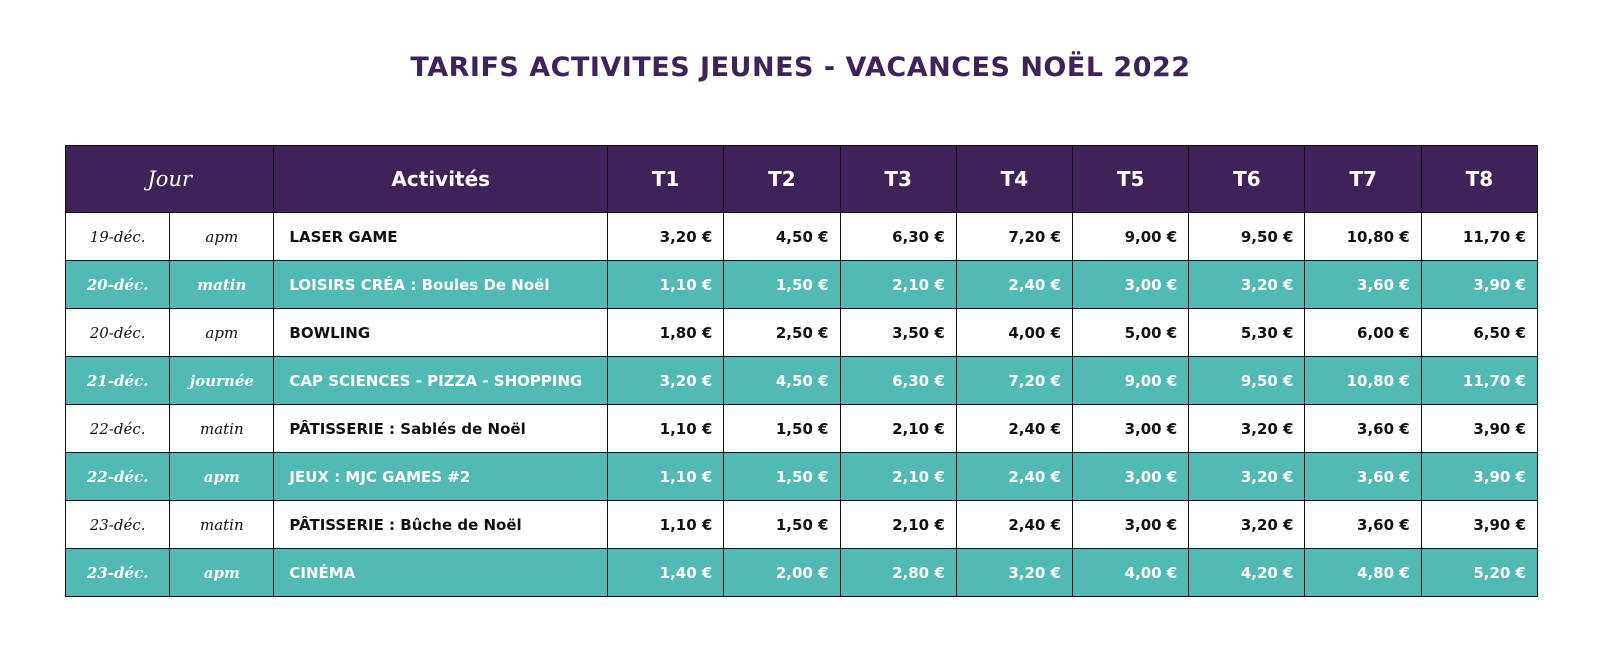  I want to click on price-t5: 4,00 €, so click(1131, 572).